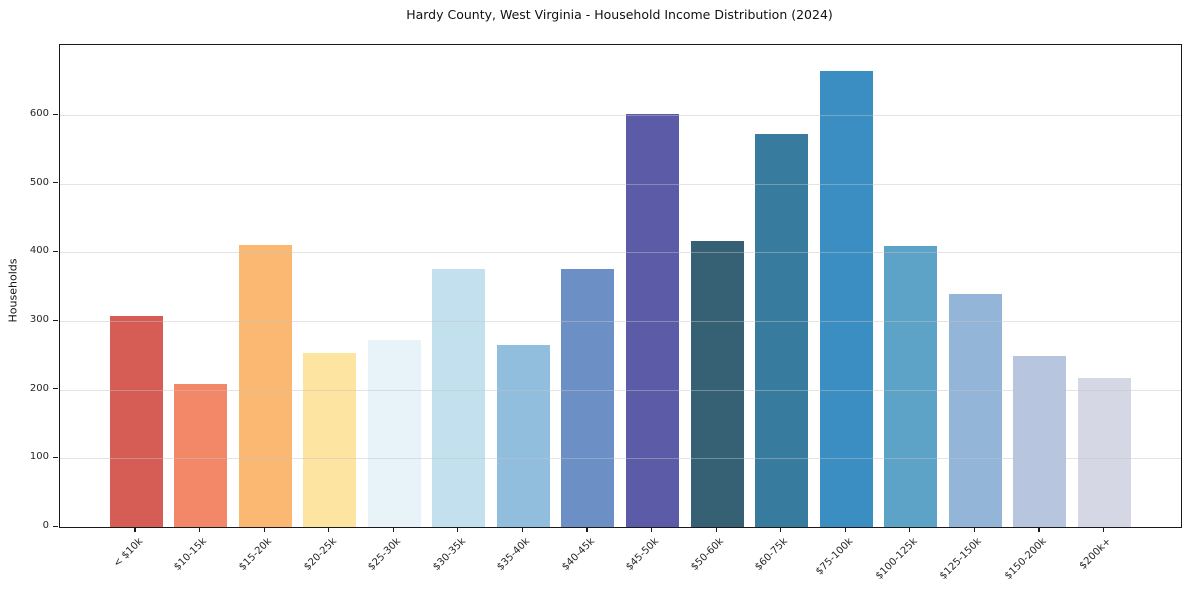  I want to click on y-tick-label: 400, so click(39, 251).